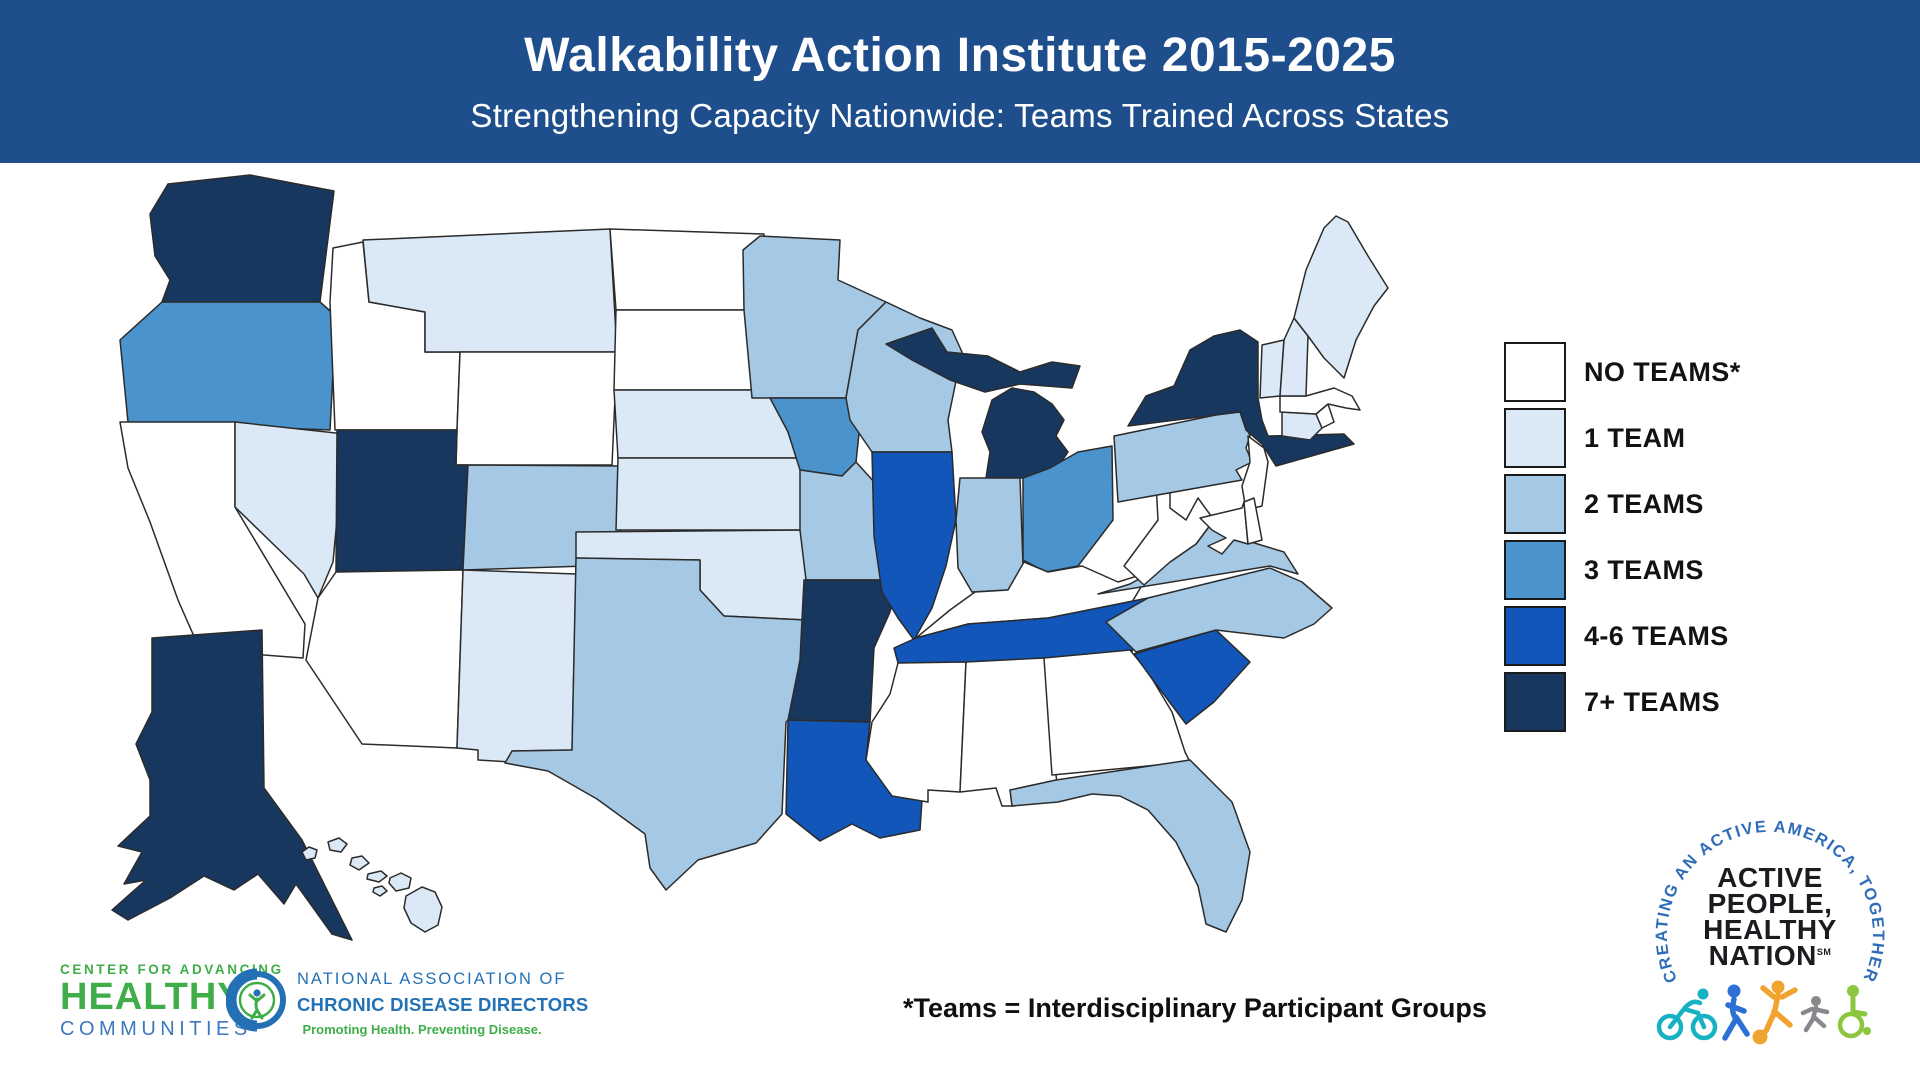  Describe the element at coordinates (152, 997) in the screenshot. I see `cahc-line2: HEALTHY` at that location.